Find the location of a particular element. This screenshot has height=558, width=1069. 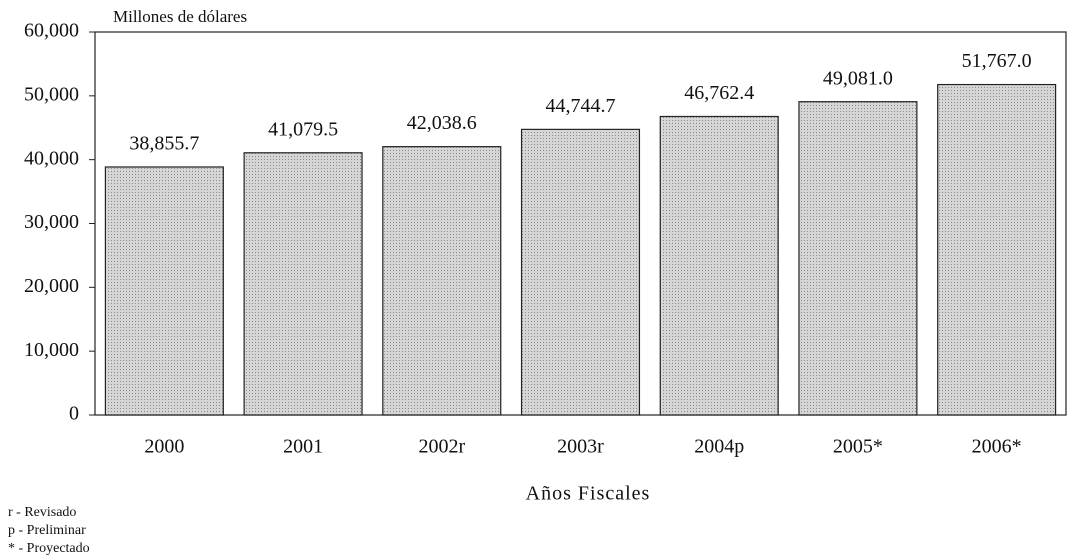

y-tick-label: 0 is located at coordinates (74, 414).